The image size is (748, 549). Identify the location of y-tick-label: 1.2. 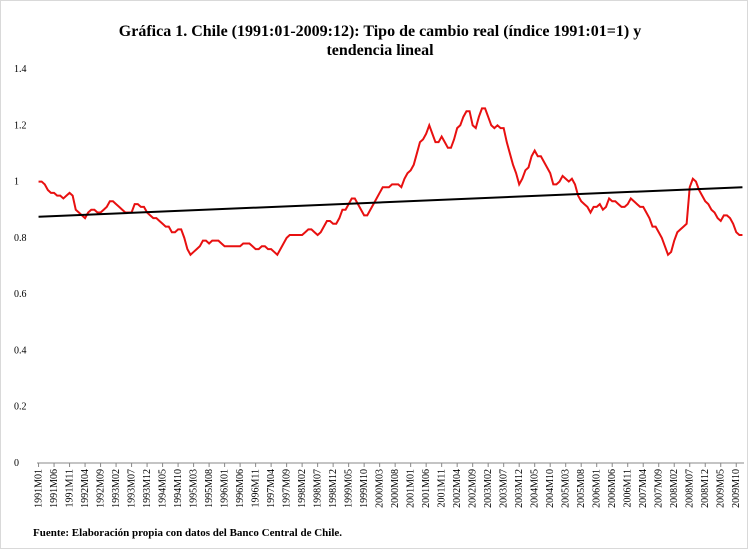
(20, 125).